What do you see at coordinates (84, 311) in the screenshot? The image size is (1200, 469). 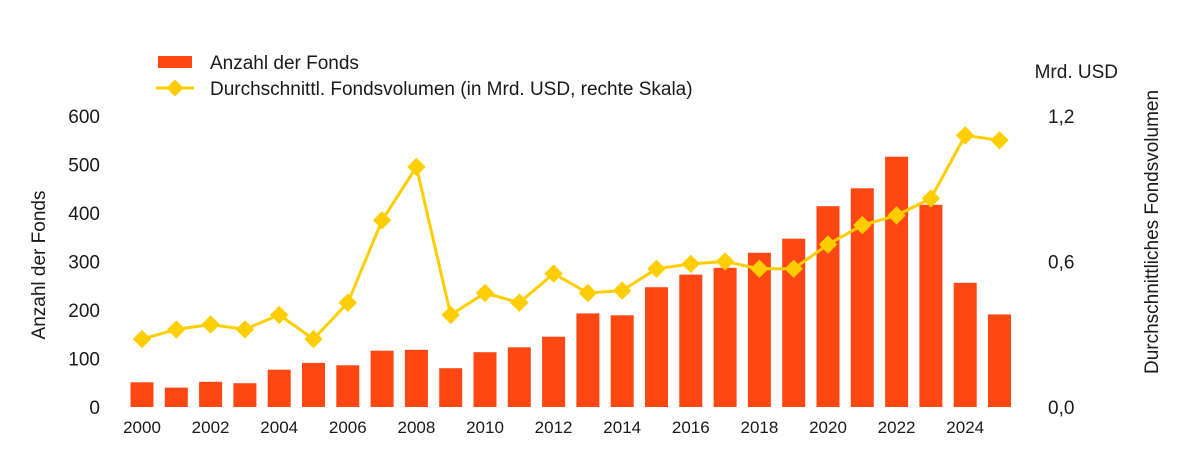 I see `y-tick-label: 200` at bounding box center [84, 311].